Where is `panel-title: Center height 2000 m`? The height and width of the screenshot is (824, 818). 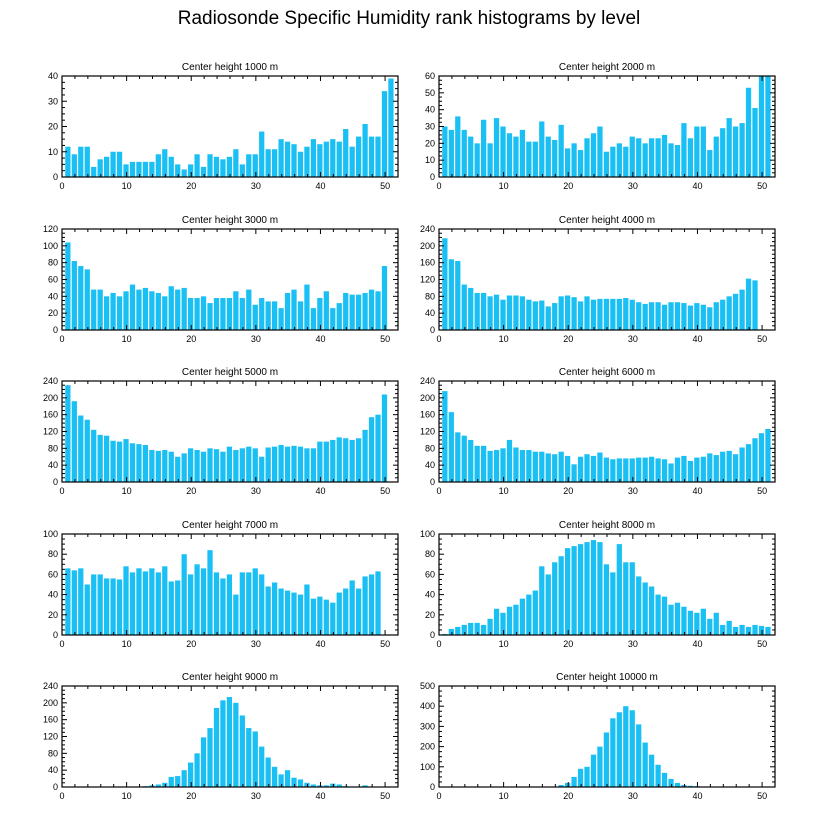
panel-title: Center height 2000 m is located at coordinates (607, 67).